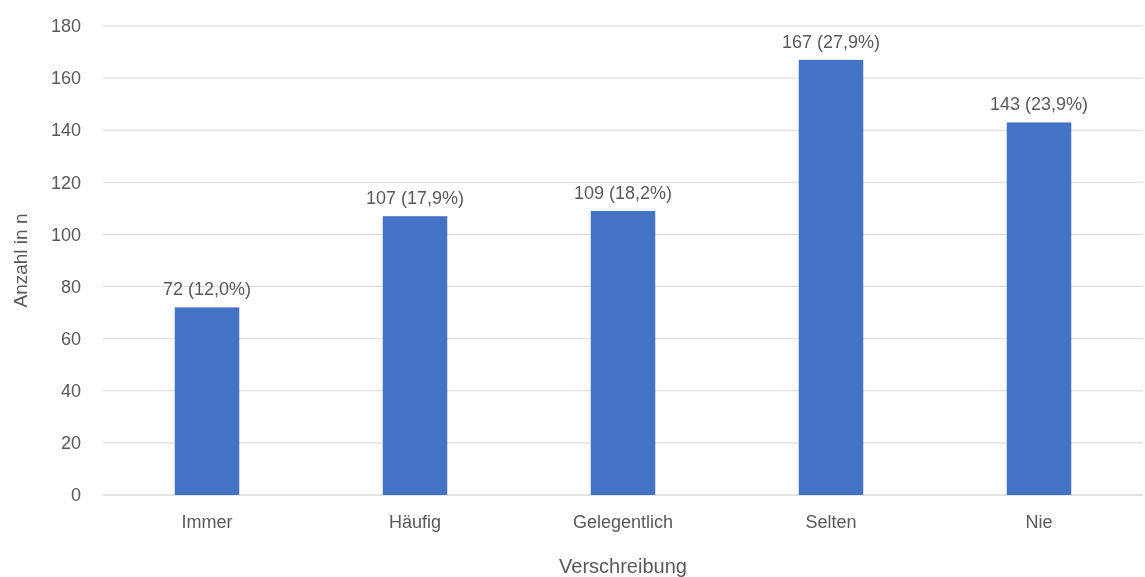 This screenshot has width=1145, height=577. What do you see at coordinates (1039, 521) in the screenshot?
I see `x-tick-label: Nie` at bounding box center [1039, 521].